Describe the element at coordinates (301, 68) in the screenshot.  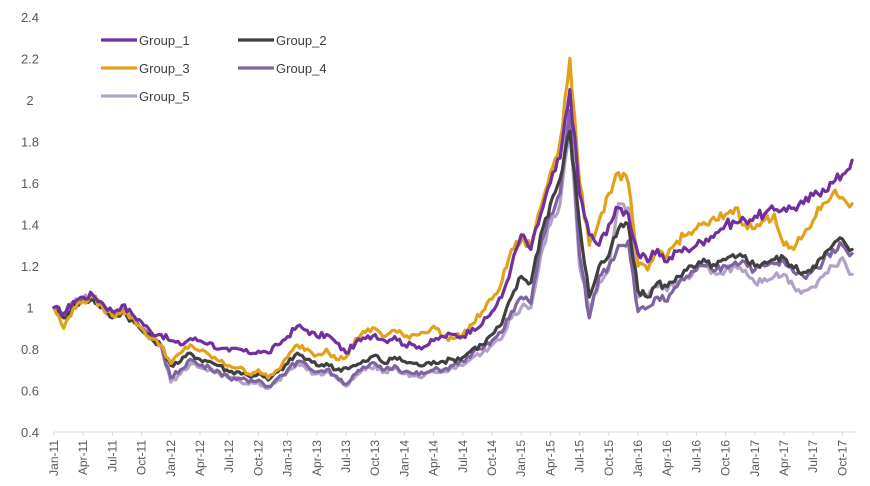
I see `legend-label: Group_4` at that location.